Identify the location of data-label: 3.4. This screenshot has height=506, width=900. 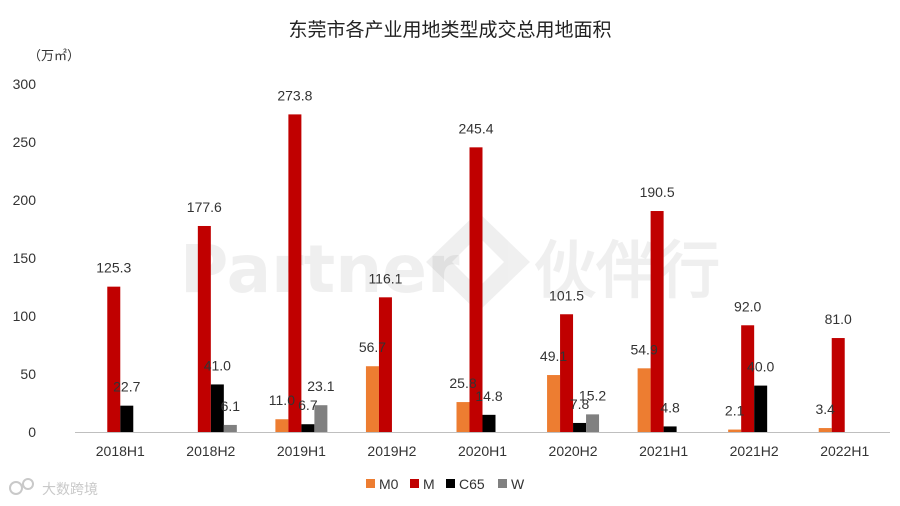
(825, 409).